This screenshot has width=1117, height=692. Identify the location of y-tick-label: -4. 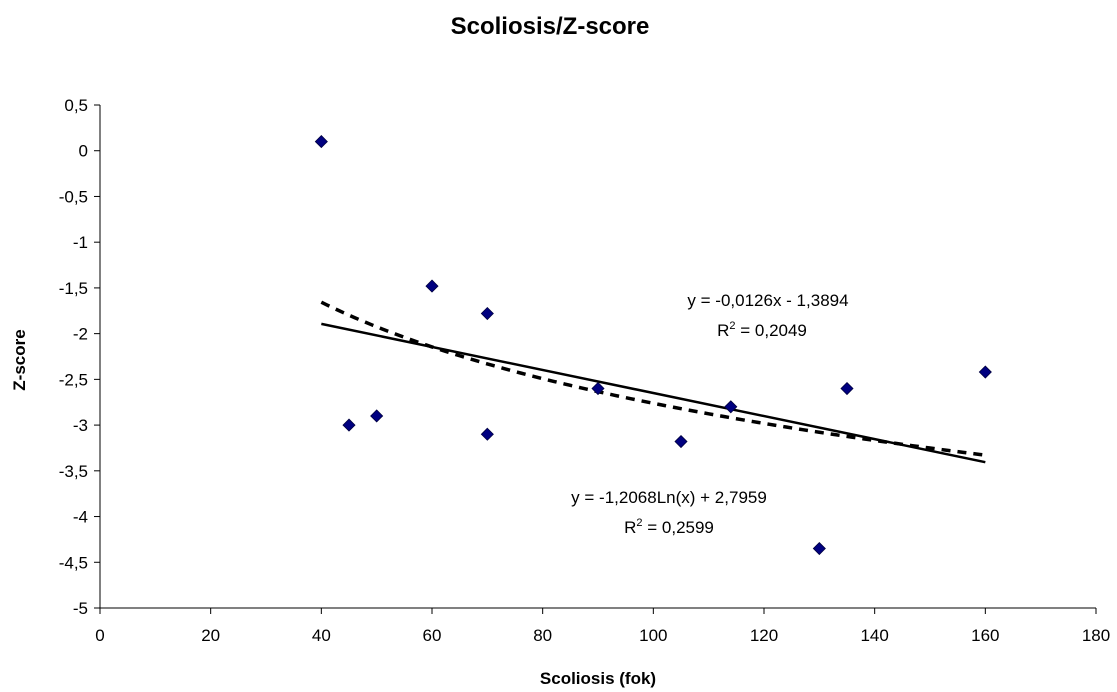
(80, 517).